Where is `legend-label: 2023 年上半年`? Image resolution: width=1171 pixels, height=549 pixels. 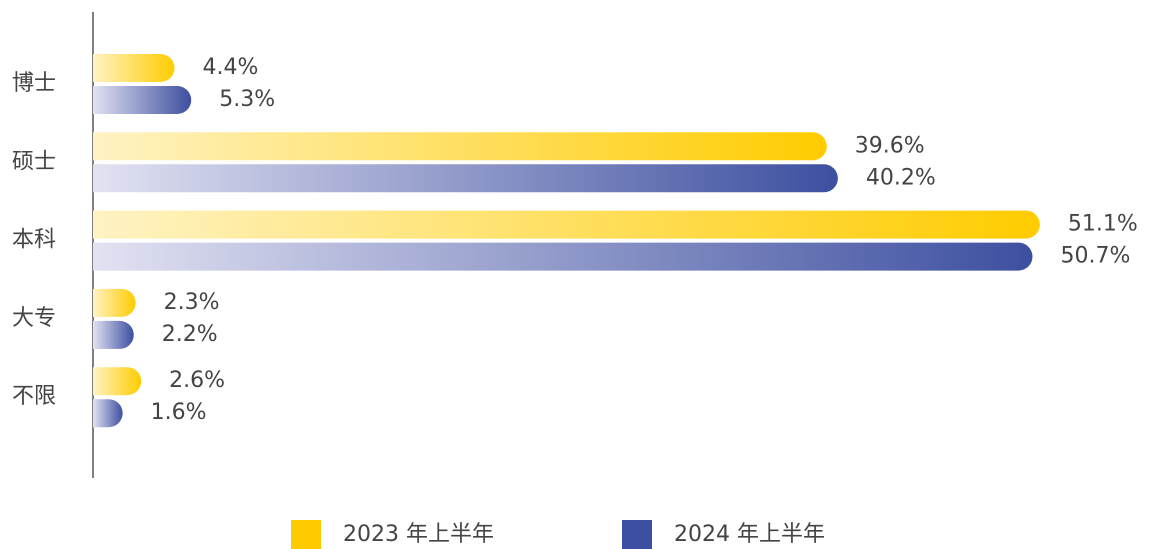
legend-label: 2023 年上半年 is located at coordinates (418, 534).